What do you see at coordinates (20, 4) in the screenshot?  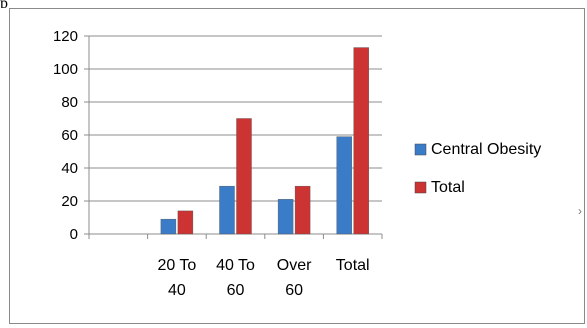 I see `page-text-fragment: p` at bounding box center [20, 4].